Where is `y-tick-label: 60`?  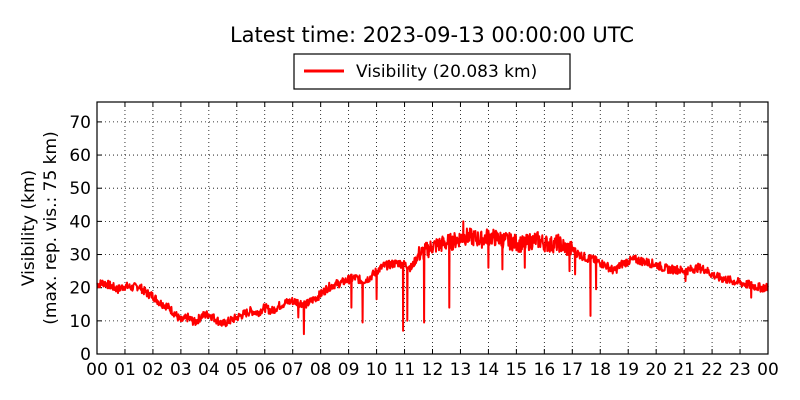
y-tick-label: 60 is located at coordinates (80, 156).